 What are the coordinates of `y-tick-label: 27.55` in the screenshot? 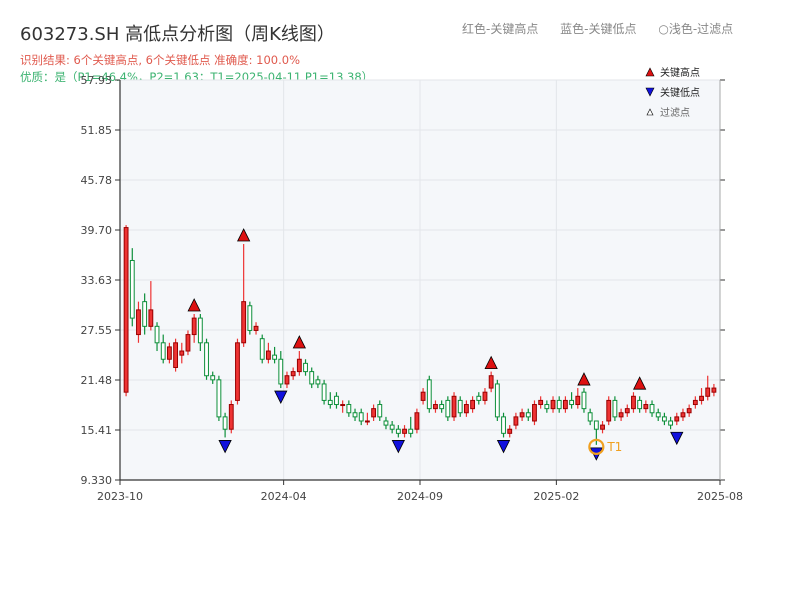 It's located at (97, 330).